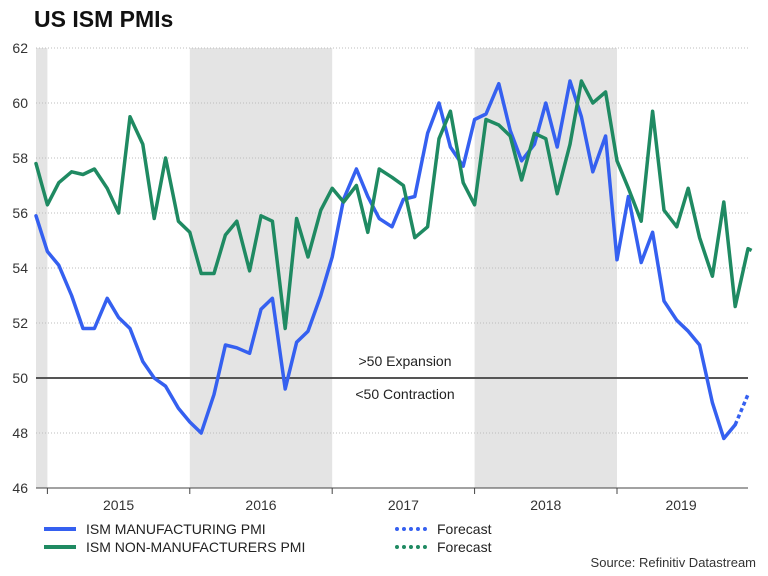  Describe the element at coordinates (403, 505) in the screenshot. I see `x-tick-label-2017: 2017` at that location.